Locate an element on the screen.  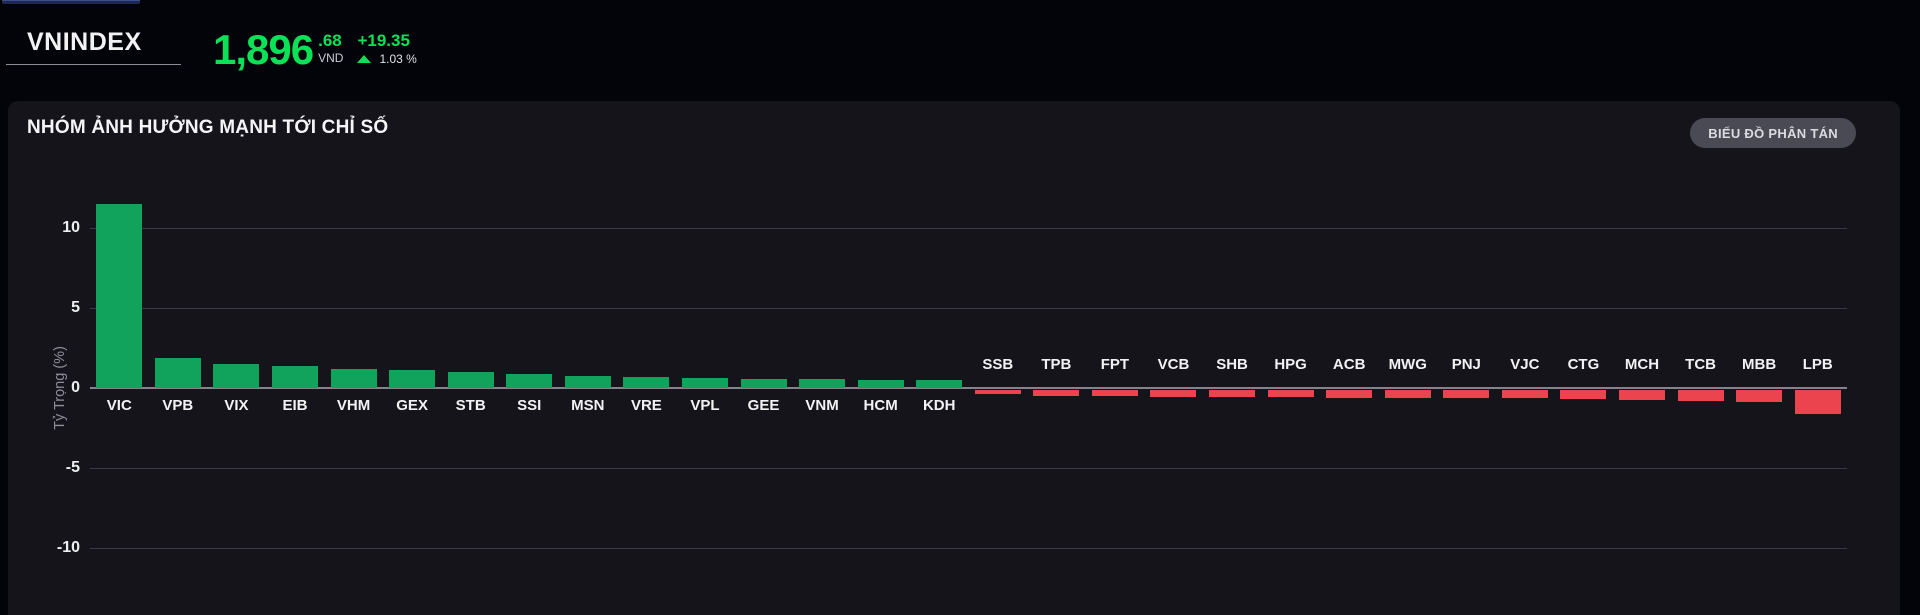
bar-CTG is located at coordinates (1583, 394).